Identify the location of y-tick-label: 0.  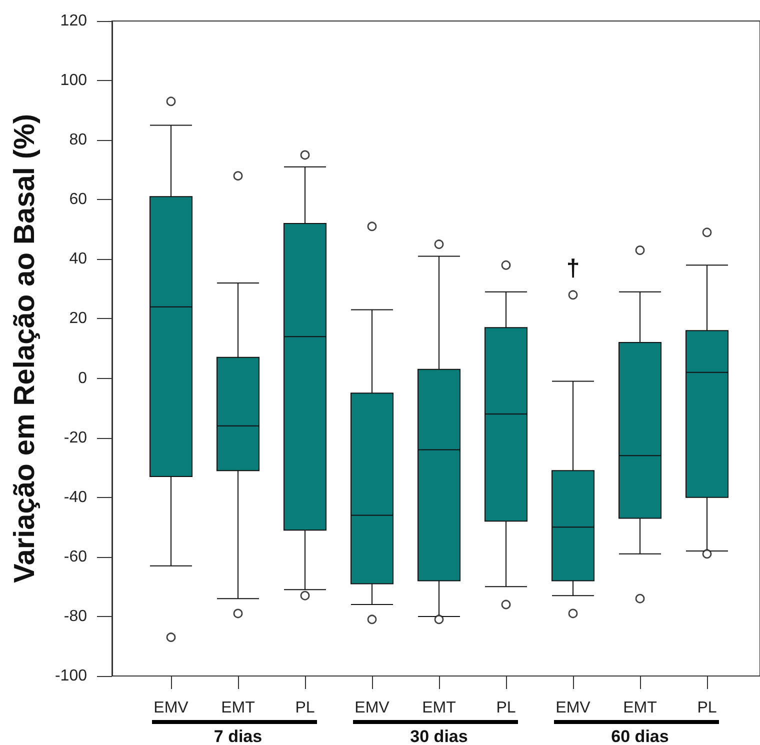
(83, 378).